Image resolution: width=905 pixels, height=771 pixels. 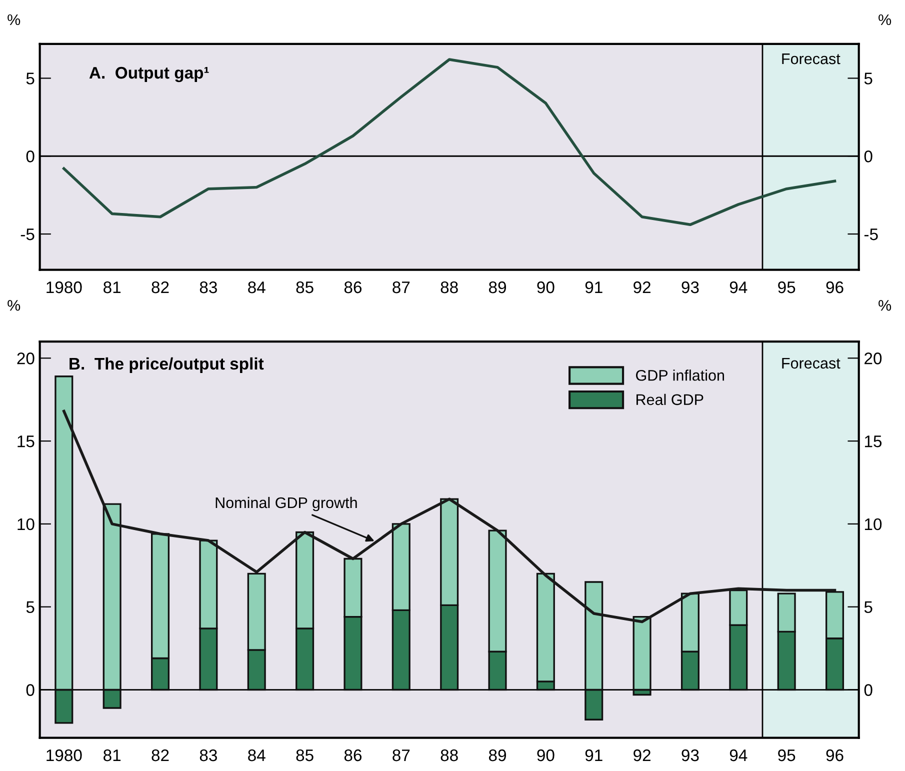 I want to click on y-tick-label: 10, so click(x=26, y=524).